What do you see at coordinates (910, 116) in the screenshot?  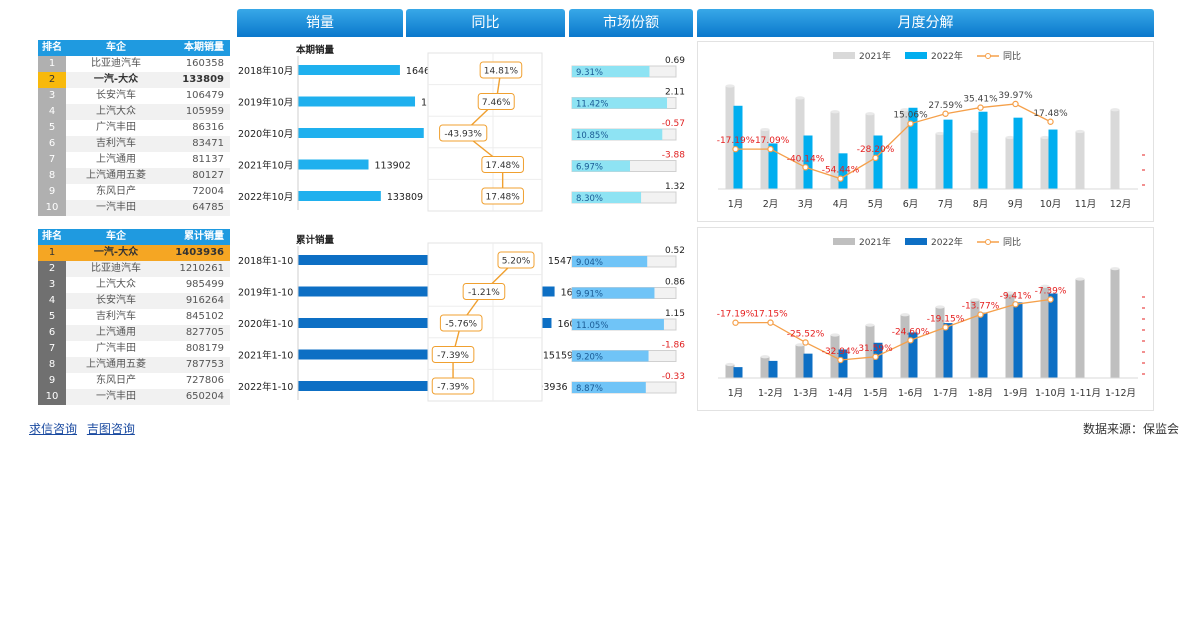 I see `yoy-data-label: 15.06%` at bounding box center [910, 116].